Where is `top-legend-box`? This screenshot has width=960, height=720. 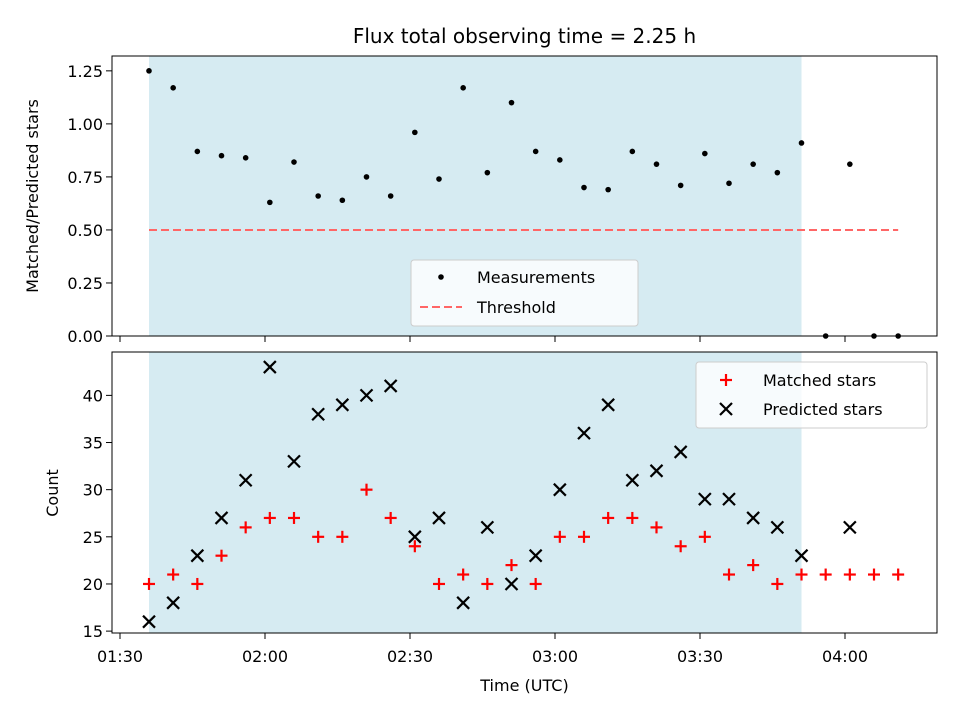
top-legend-box is located at coordinates (524, 293).